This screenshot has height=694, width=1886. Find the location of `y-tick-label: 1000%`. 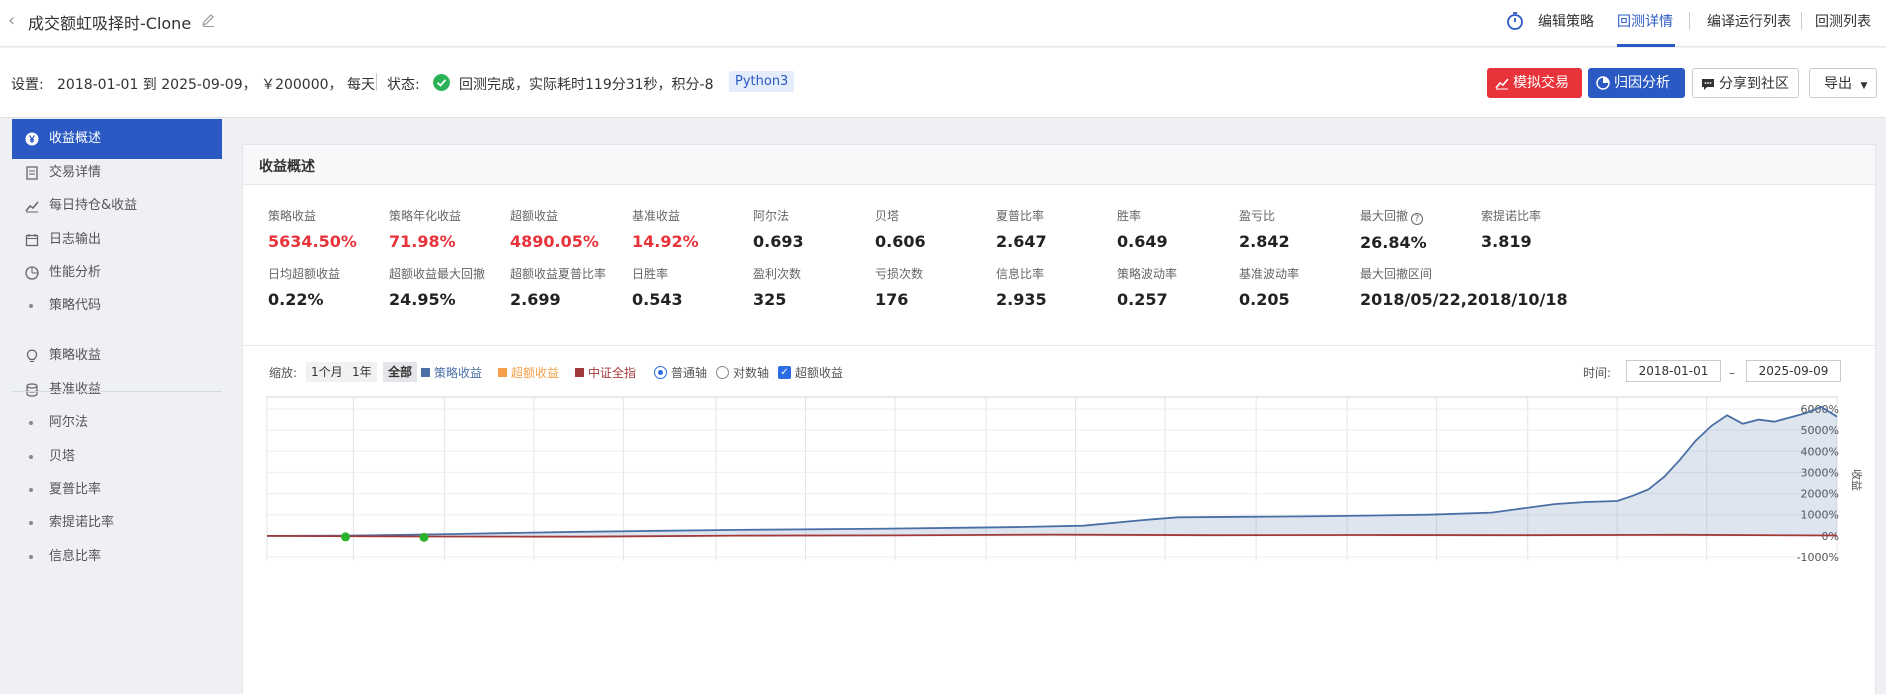

y-tick-label: 1000% is located at coordinates (1820, 515).